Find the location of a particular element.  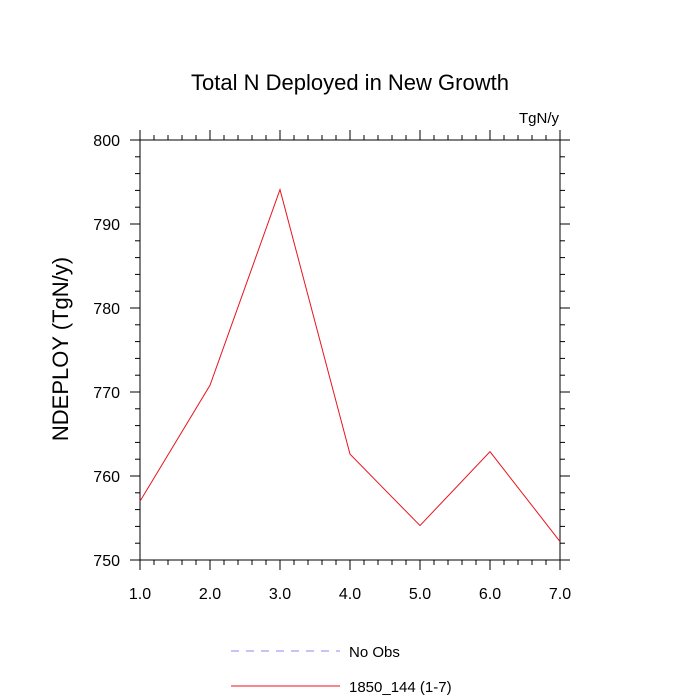

legend: No Obs 1850_144 (1-7) is located at coordinates (341, 670).